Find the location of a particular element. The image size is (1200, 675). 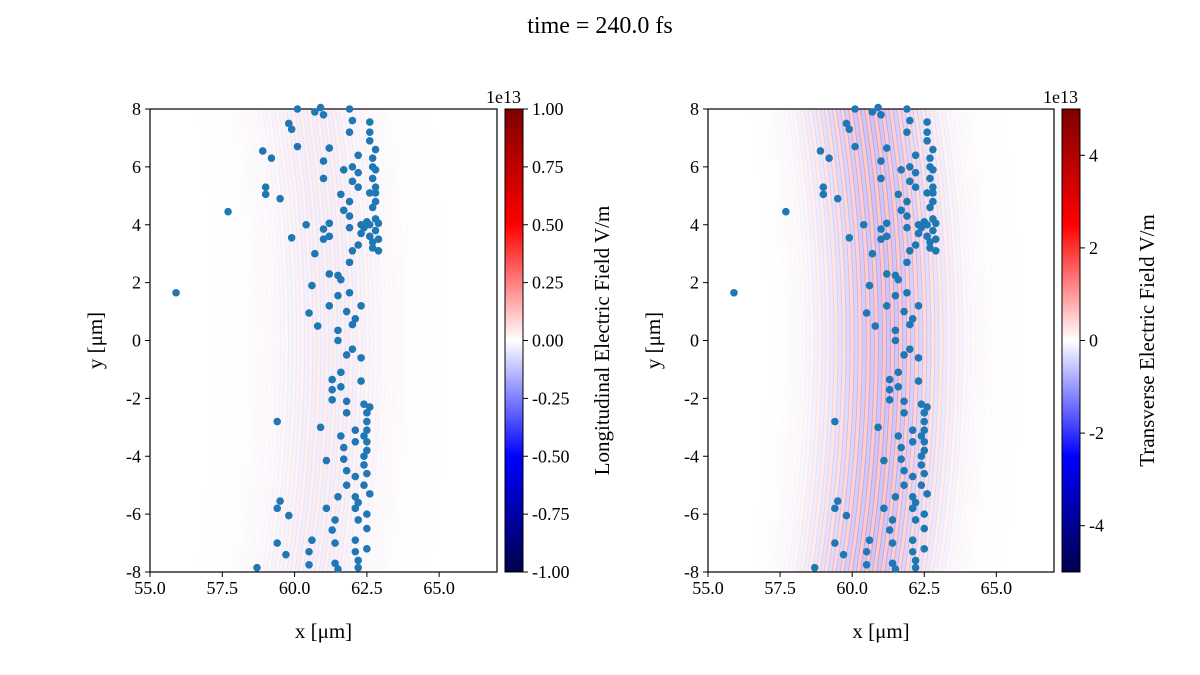

y-tick-label: -4 is located at coordinates (133, 456).